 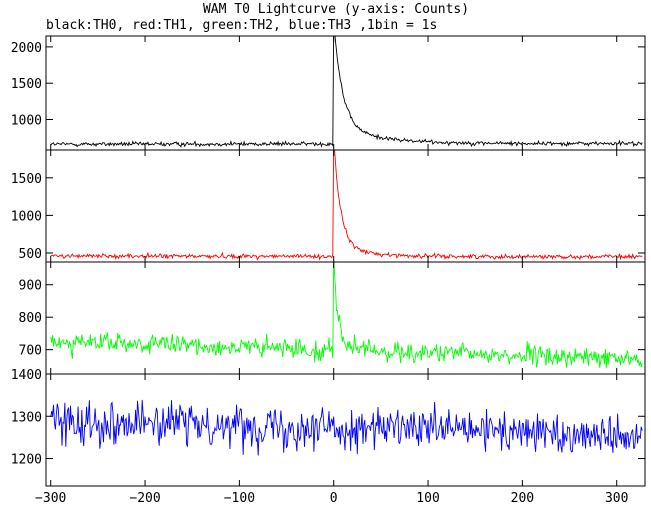 What do you see at coordinates (26, 375) in the screenshot?
I see `y-tick-label: 1400` at bounding box center [26, 375].